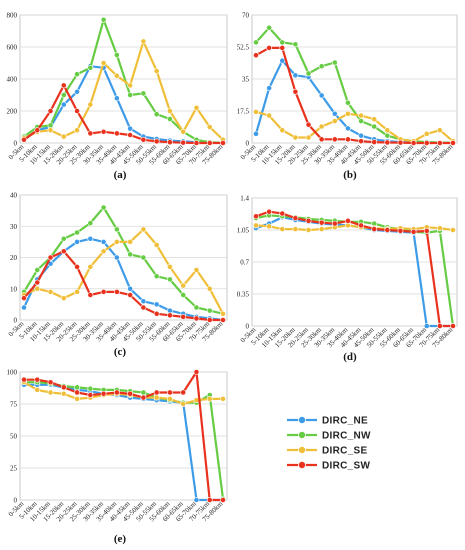 This screenshot has height=550, width=465. I want to click on y-tick-label: 200, so click(12, 112).